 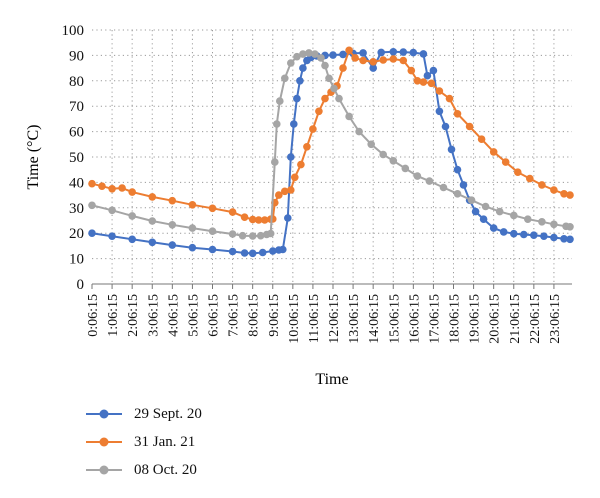 I want to click on legend-item-series-1: 29 Sept. 20, so click(x=194, y=418).